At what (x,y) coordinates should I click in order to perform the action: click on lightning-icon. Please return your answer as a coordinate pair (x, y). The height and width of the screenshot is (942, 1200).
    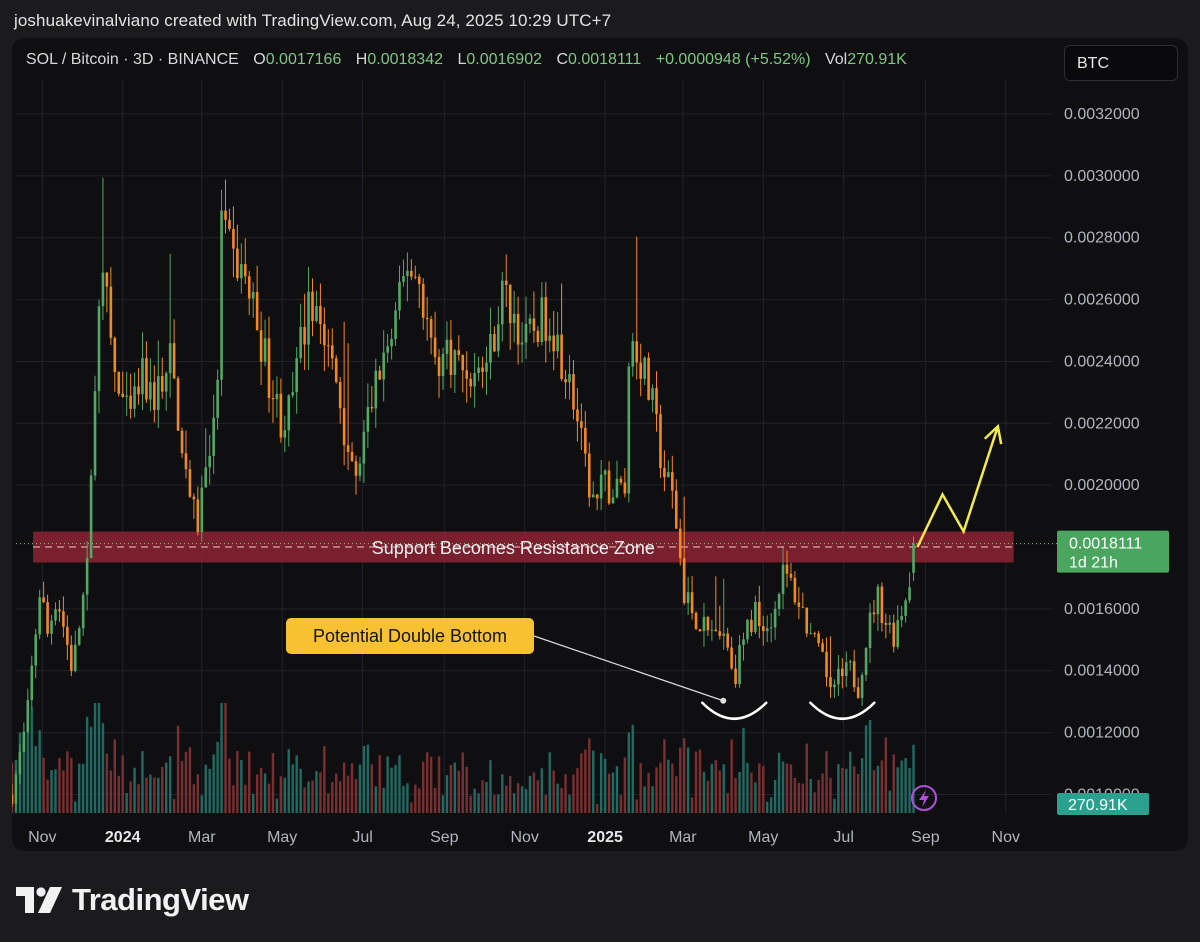
    Looking at the image, I should click on (924, 798).